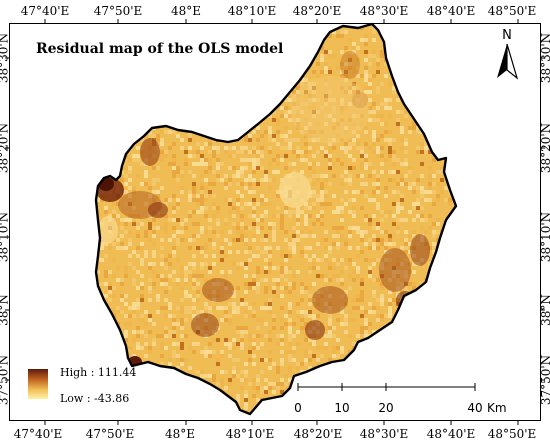  I want to click on left-tick-label: 37°50'N, so click(5, 380).